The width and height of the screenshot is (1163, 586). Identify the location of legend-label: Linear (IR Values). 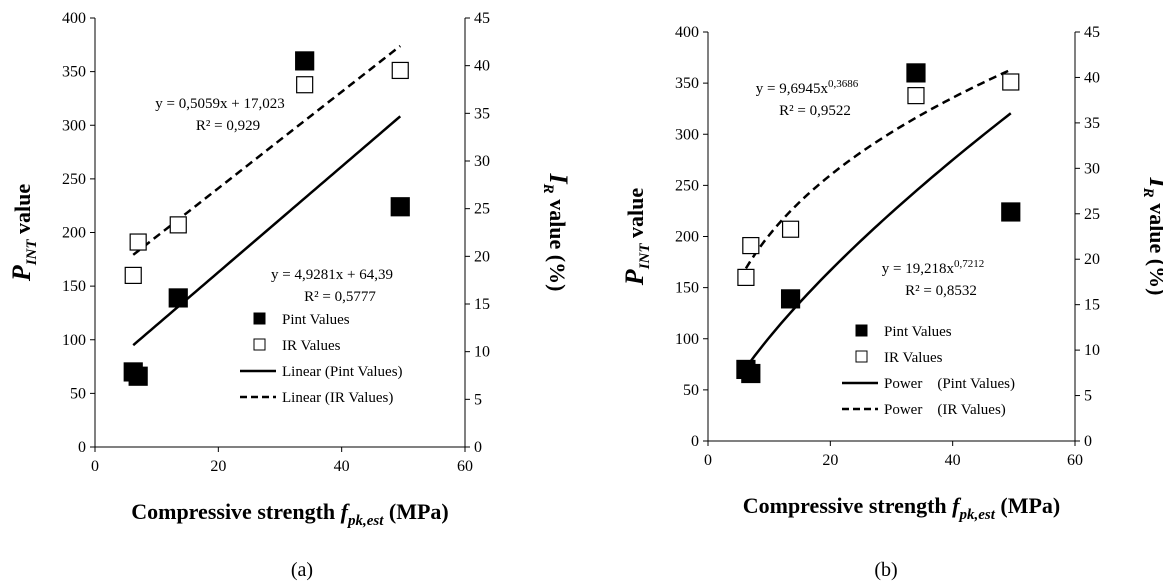
(337, 398).